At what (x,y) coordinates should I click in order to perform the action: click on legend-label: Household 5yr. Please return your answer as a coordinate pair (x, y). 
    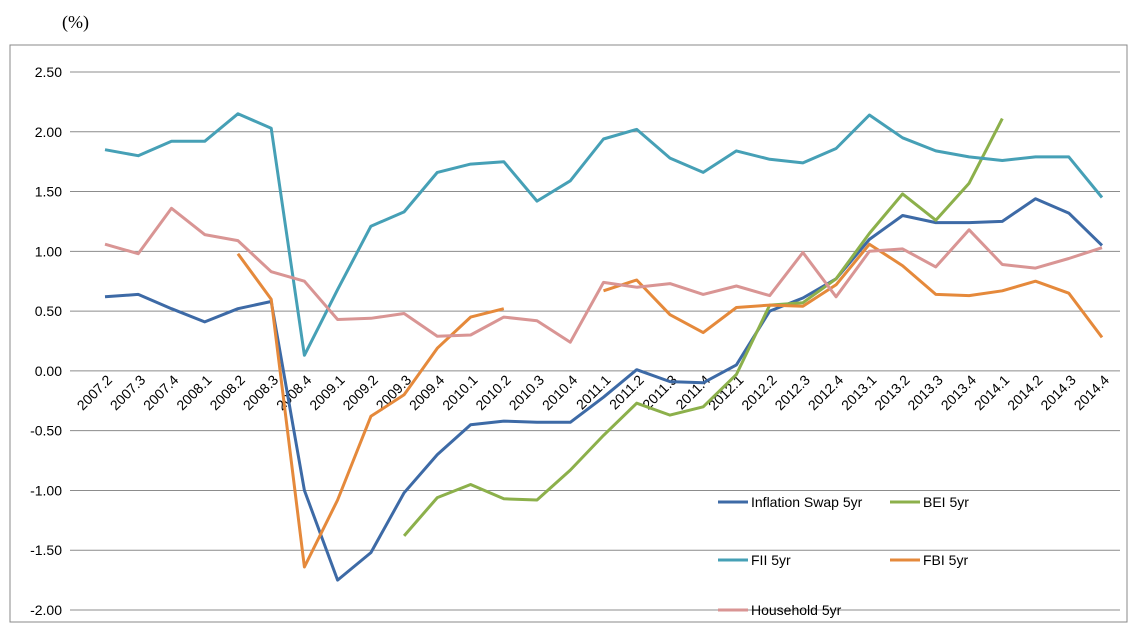
    Looking at the image, I should click on (796, 610).